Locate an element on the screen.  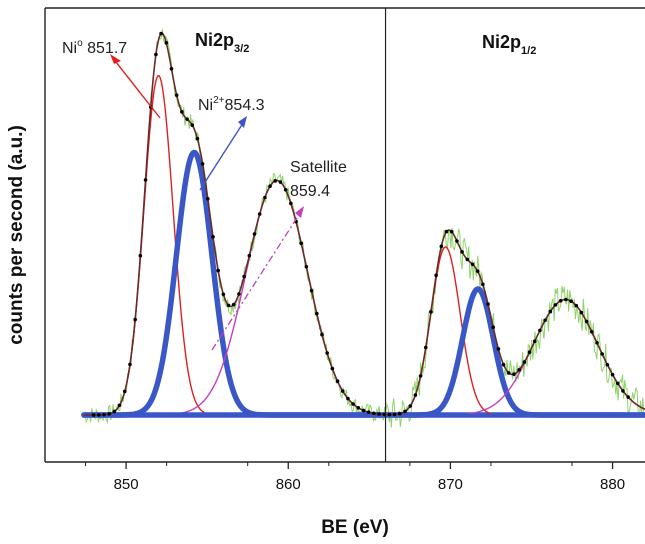
arrowhead-ni2 is located at coordinates (242, 122).